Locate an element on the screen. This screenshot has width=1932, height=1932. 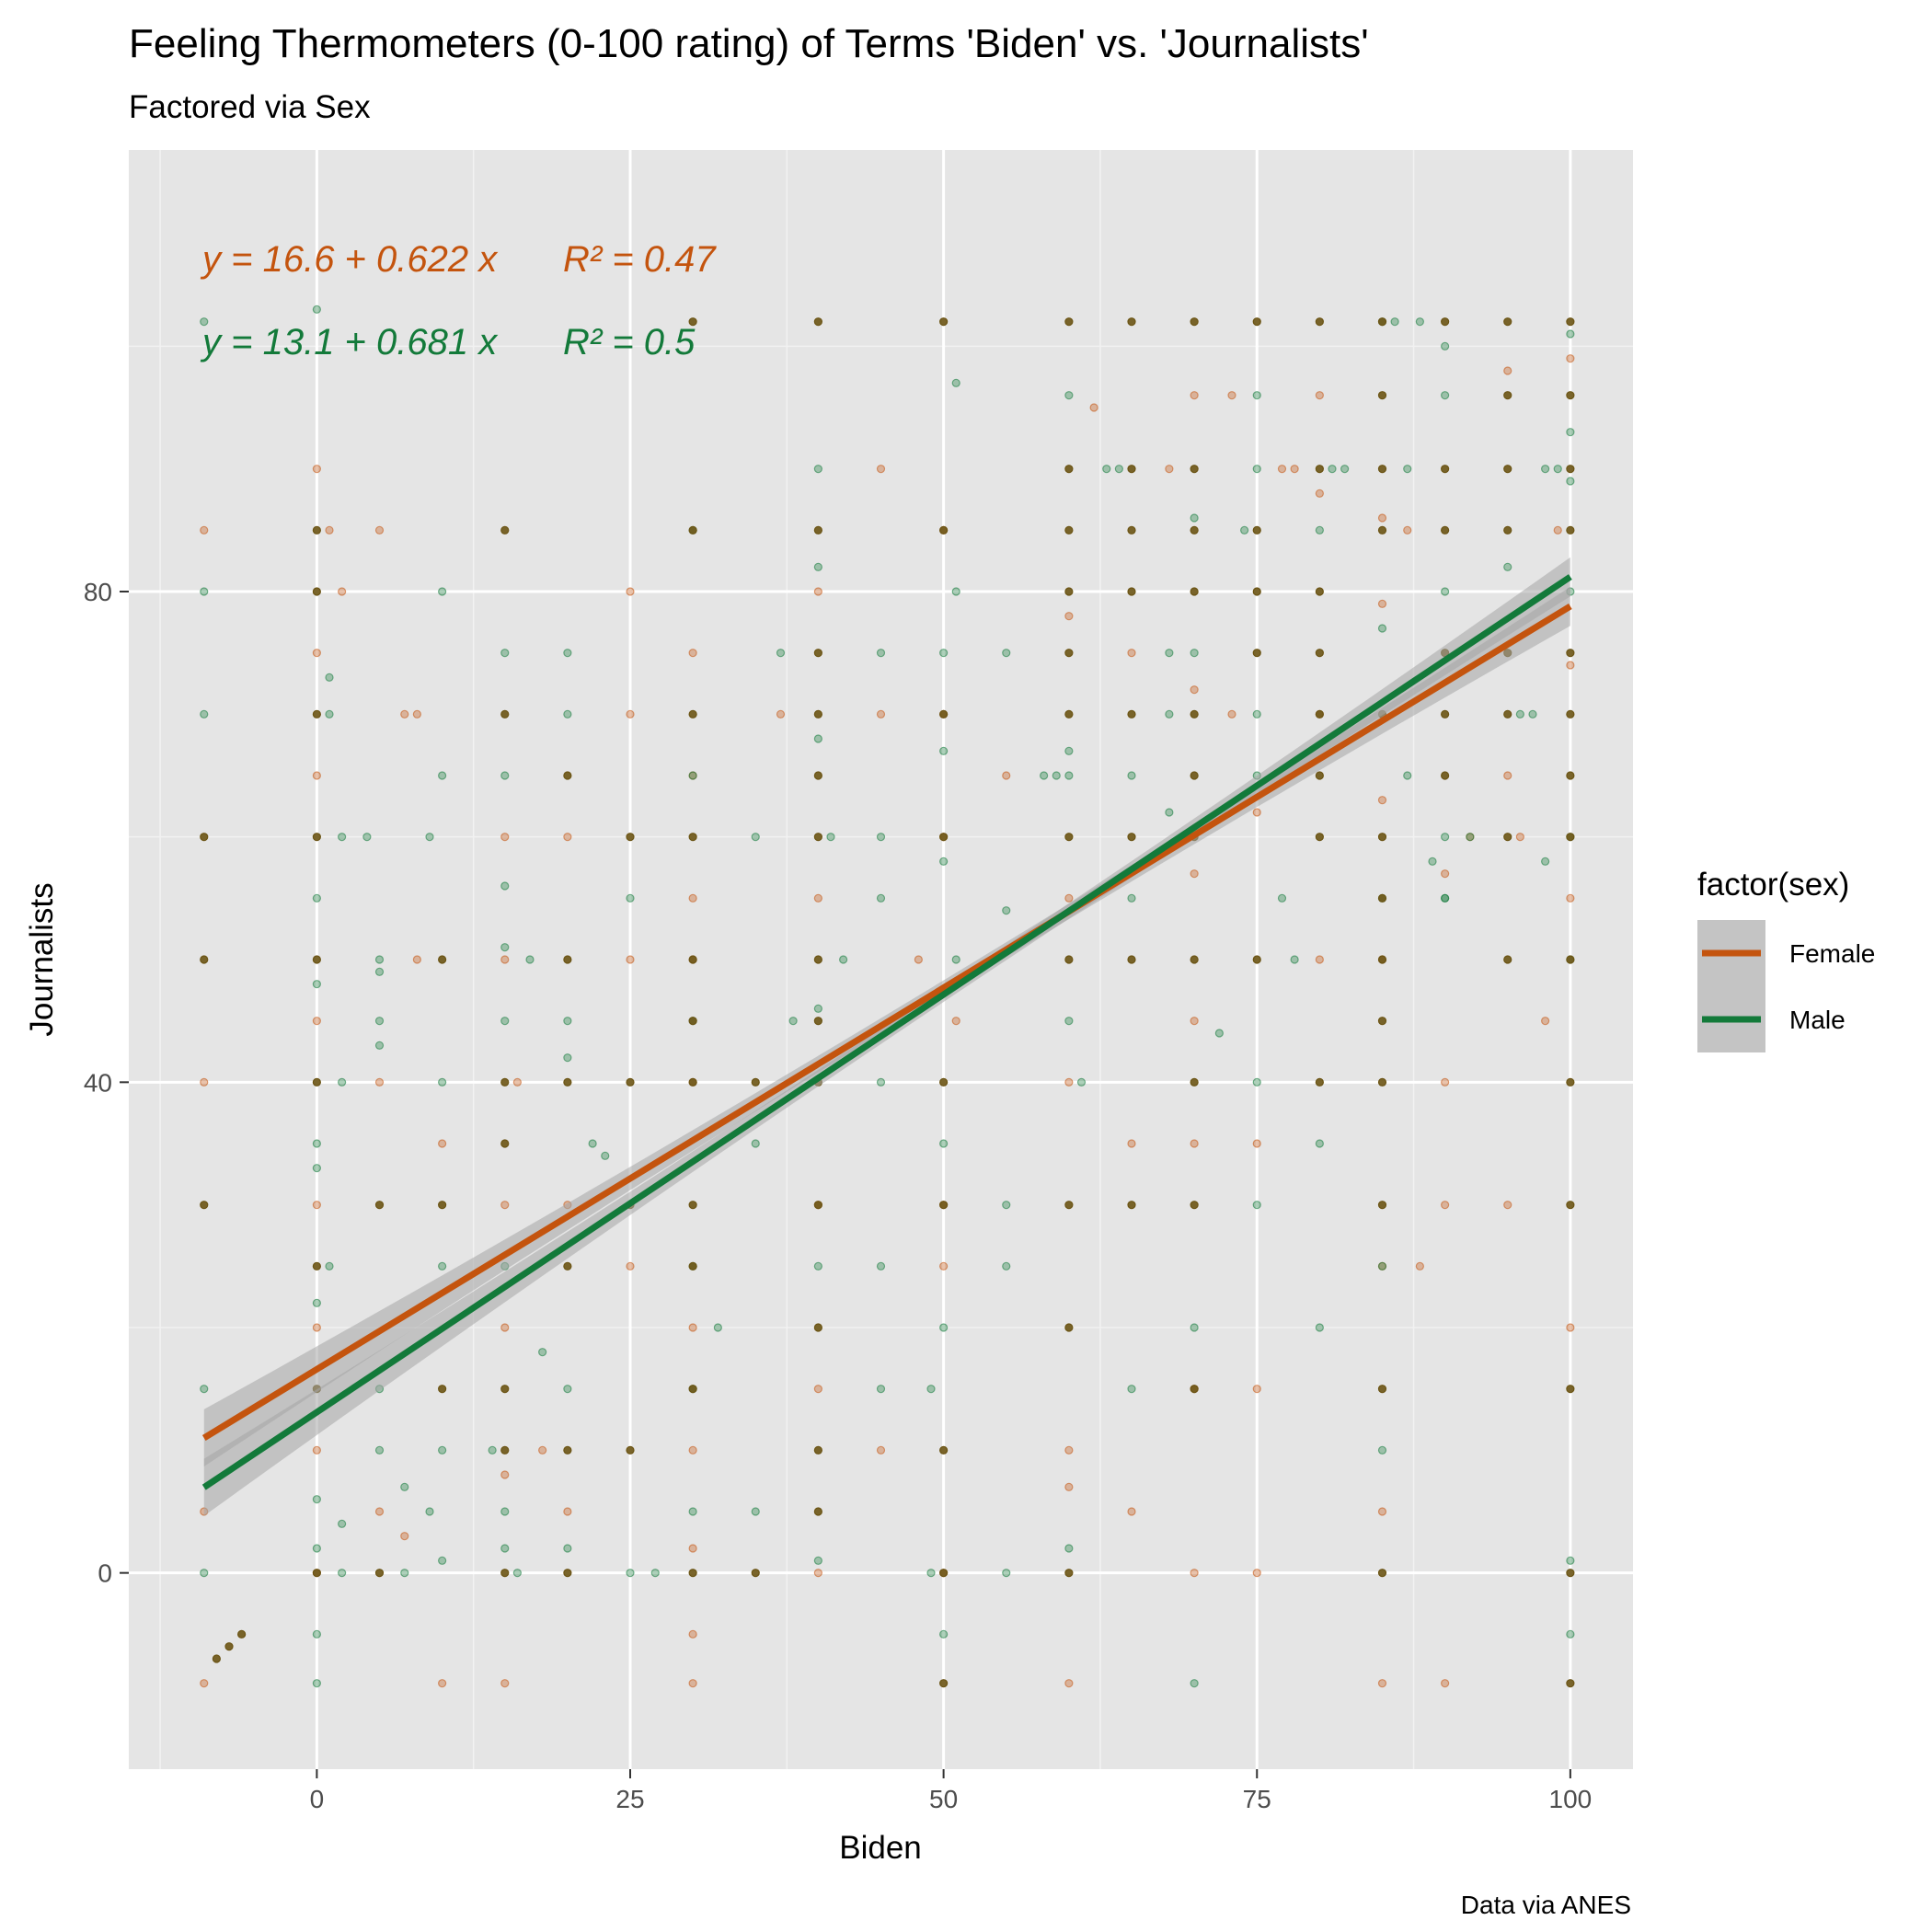
legend-key-female is located at coordinates (1731, 953).